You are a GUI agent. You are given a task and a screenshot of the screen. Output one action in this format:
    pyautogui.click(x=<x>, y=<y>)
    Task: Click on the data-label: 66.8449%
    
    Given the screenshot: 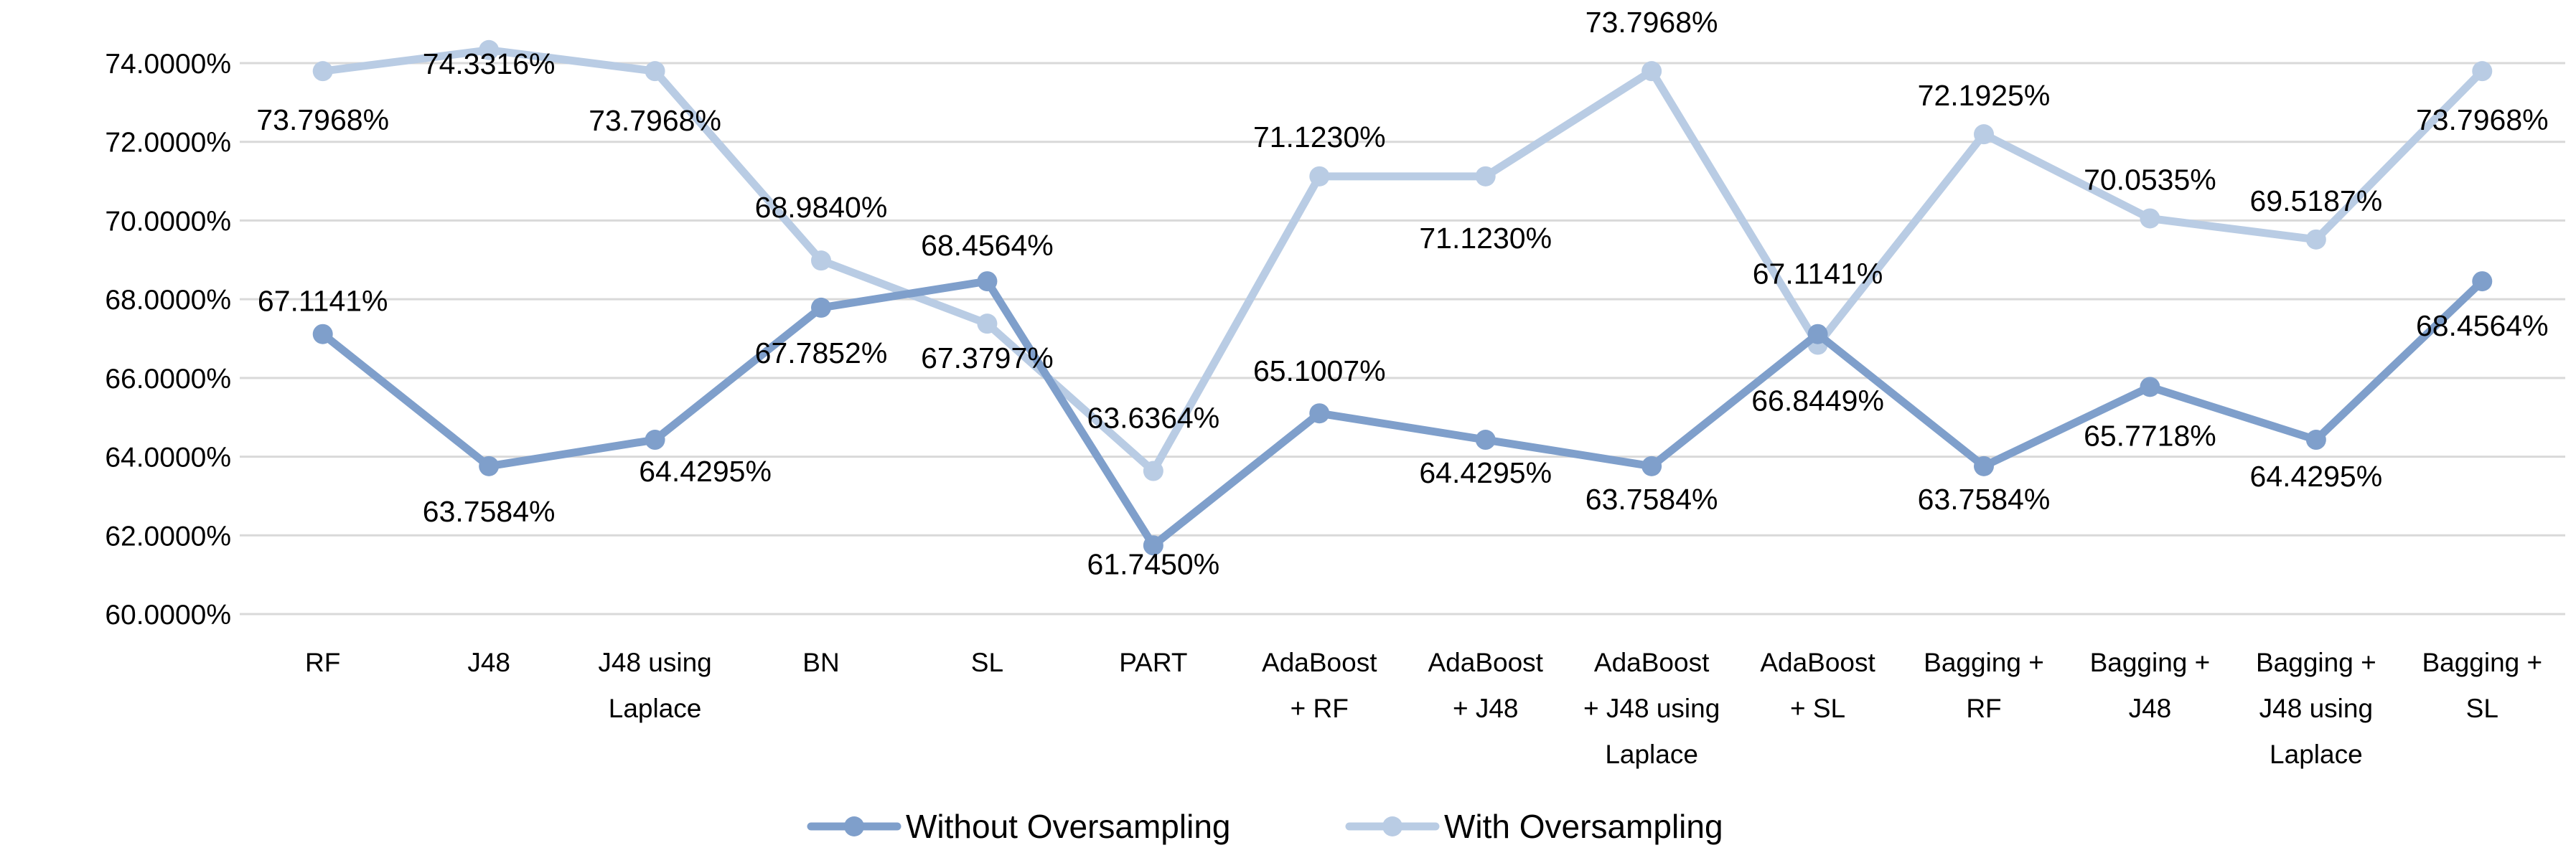 What is the action you would take?
    pyautogui.click(x=1817, y=401)
    